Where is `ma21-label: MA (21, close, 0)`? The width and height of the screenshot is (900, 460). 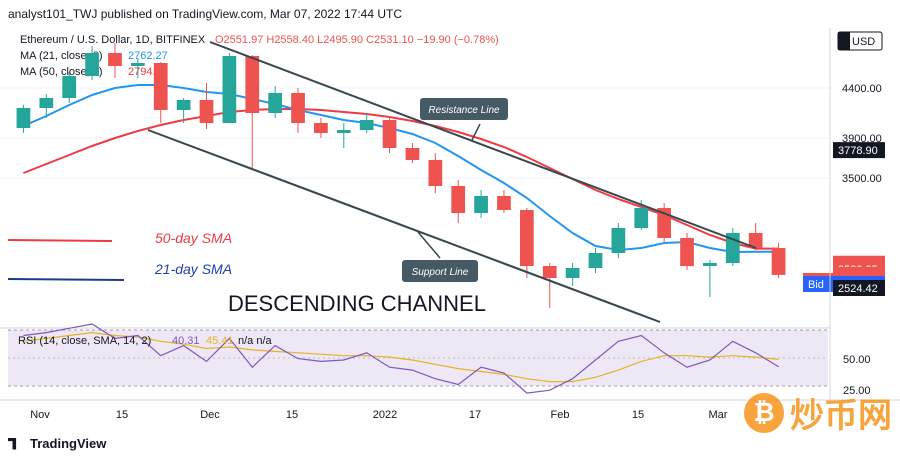
ma21-label: MA (21, close, 0) is located at coordinates (61, 56).